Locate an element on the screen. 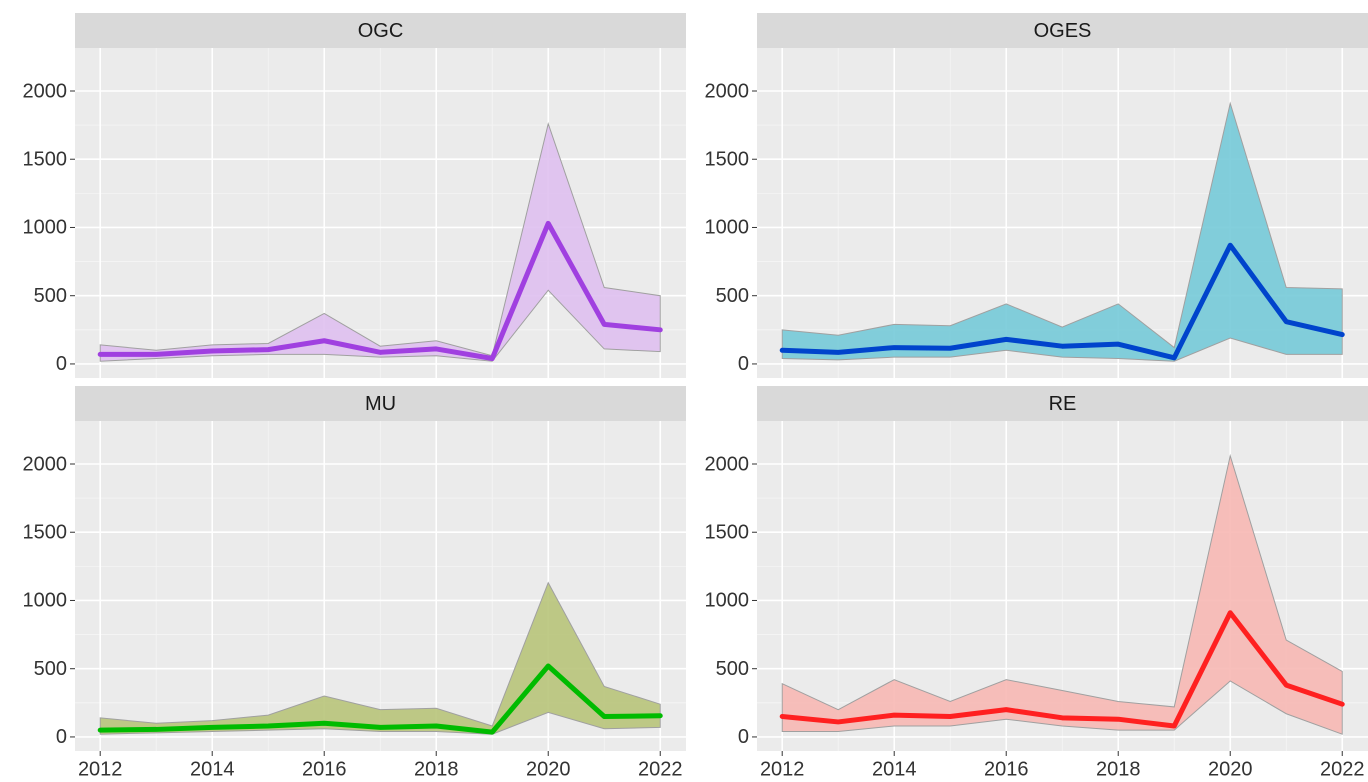  facet-title: OGES is located at coordinates (1063, 31).